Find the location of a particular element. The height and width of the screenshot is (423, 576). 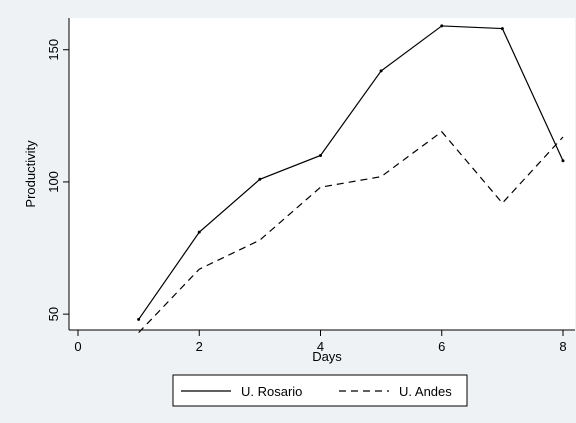

y-axis-ticks: 50 100 150 is located at coordinates (57, 180).